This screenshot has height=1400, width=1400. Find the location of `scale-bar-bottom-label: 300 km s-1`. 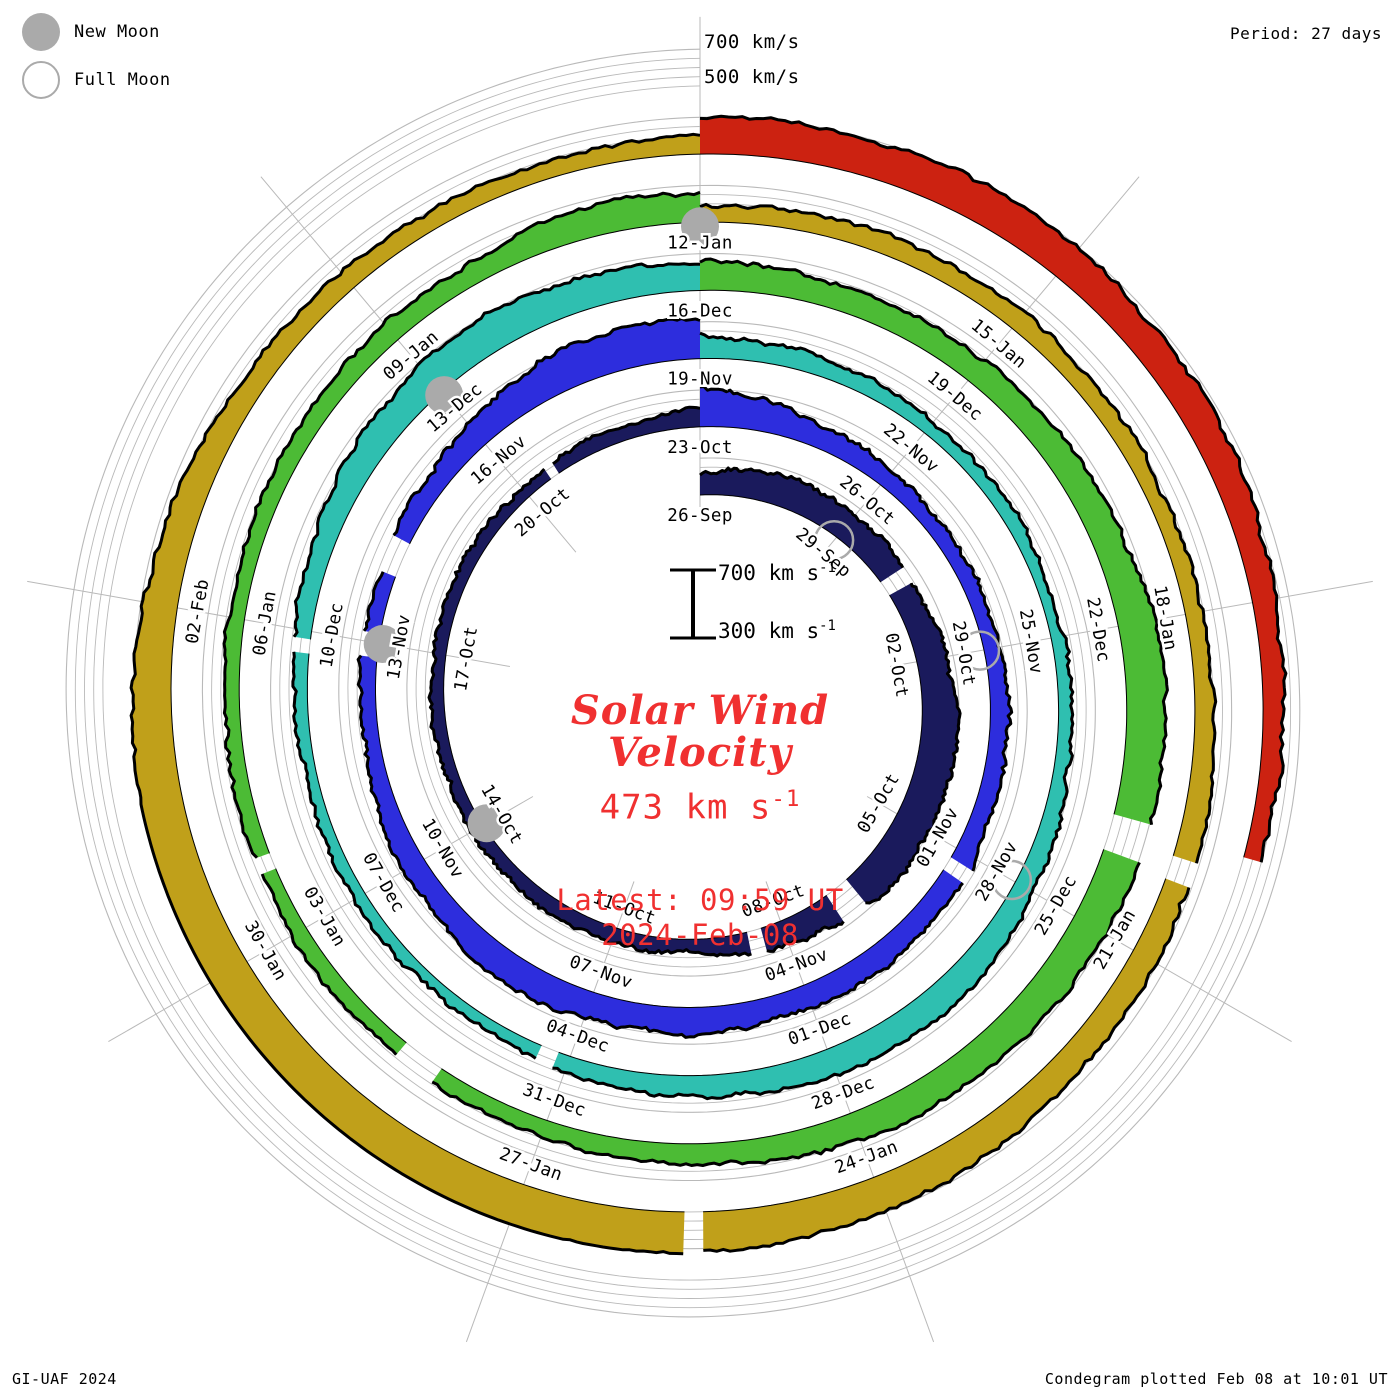

scale-bar-bottom-label: 300 km s-1 is located at coordinates (777, 630).